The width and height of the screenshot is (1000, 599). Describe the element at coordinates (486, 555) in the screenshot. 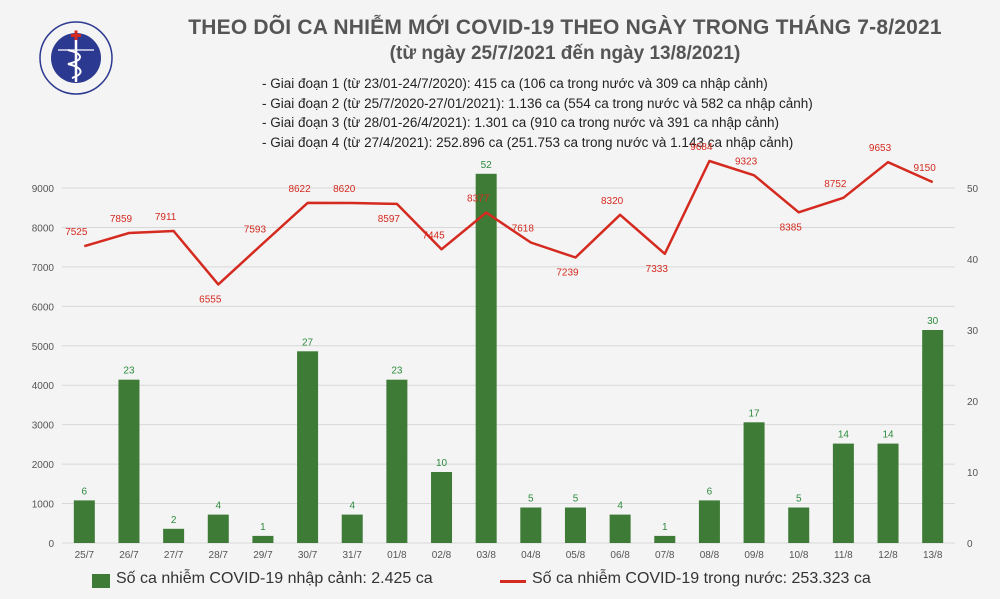

I see `x-tick-label: 03/8` at that location.